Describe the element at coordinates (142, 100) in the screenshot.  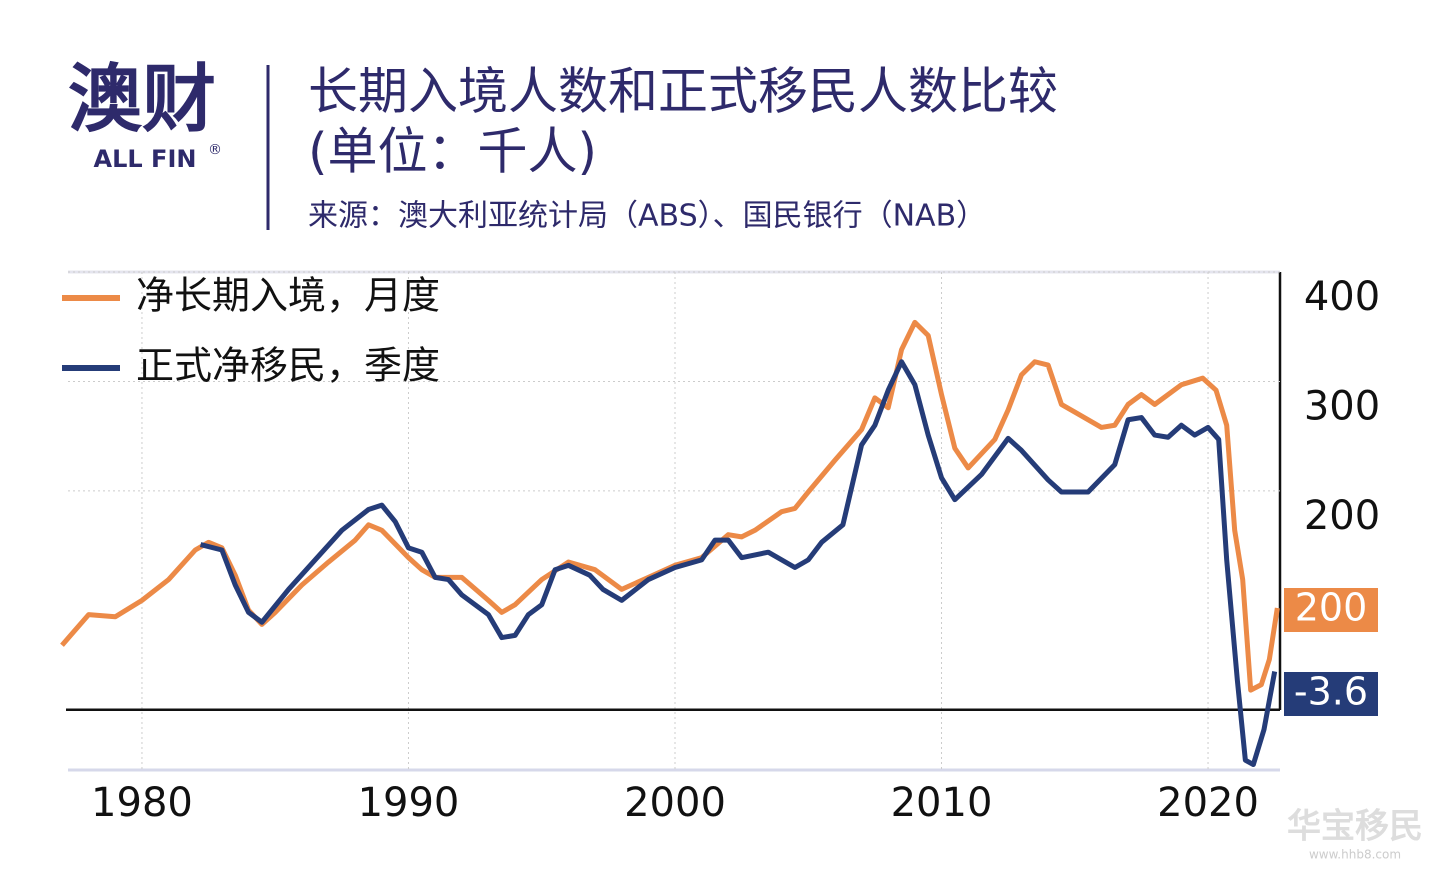
I see `logo: 澳财` at that location.